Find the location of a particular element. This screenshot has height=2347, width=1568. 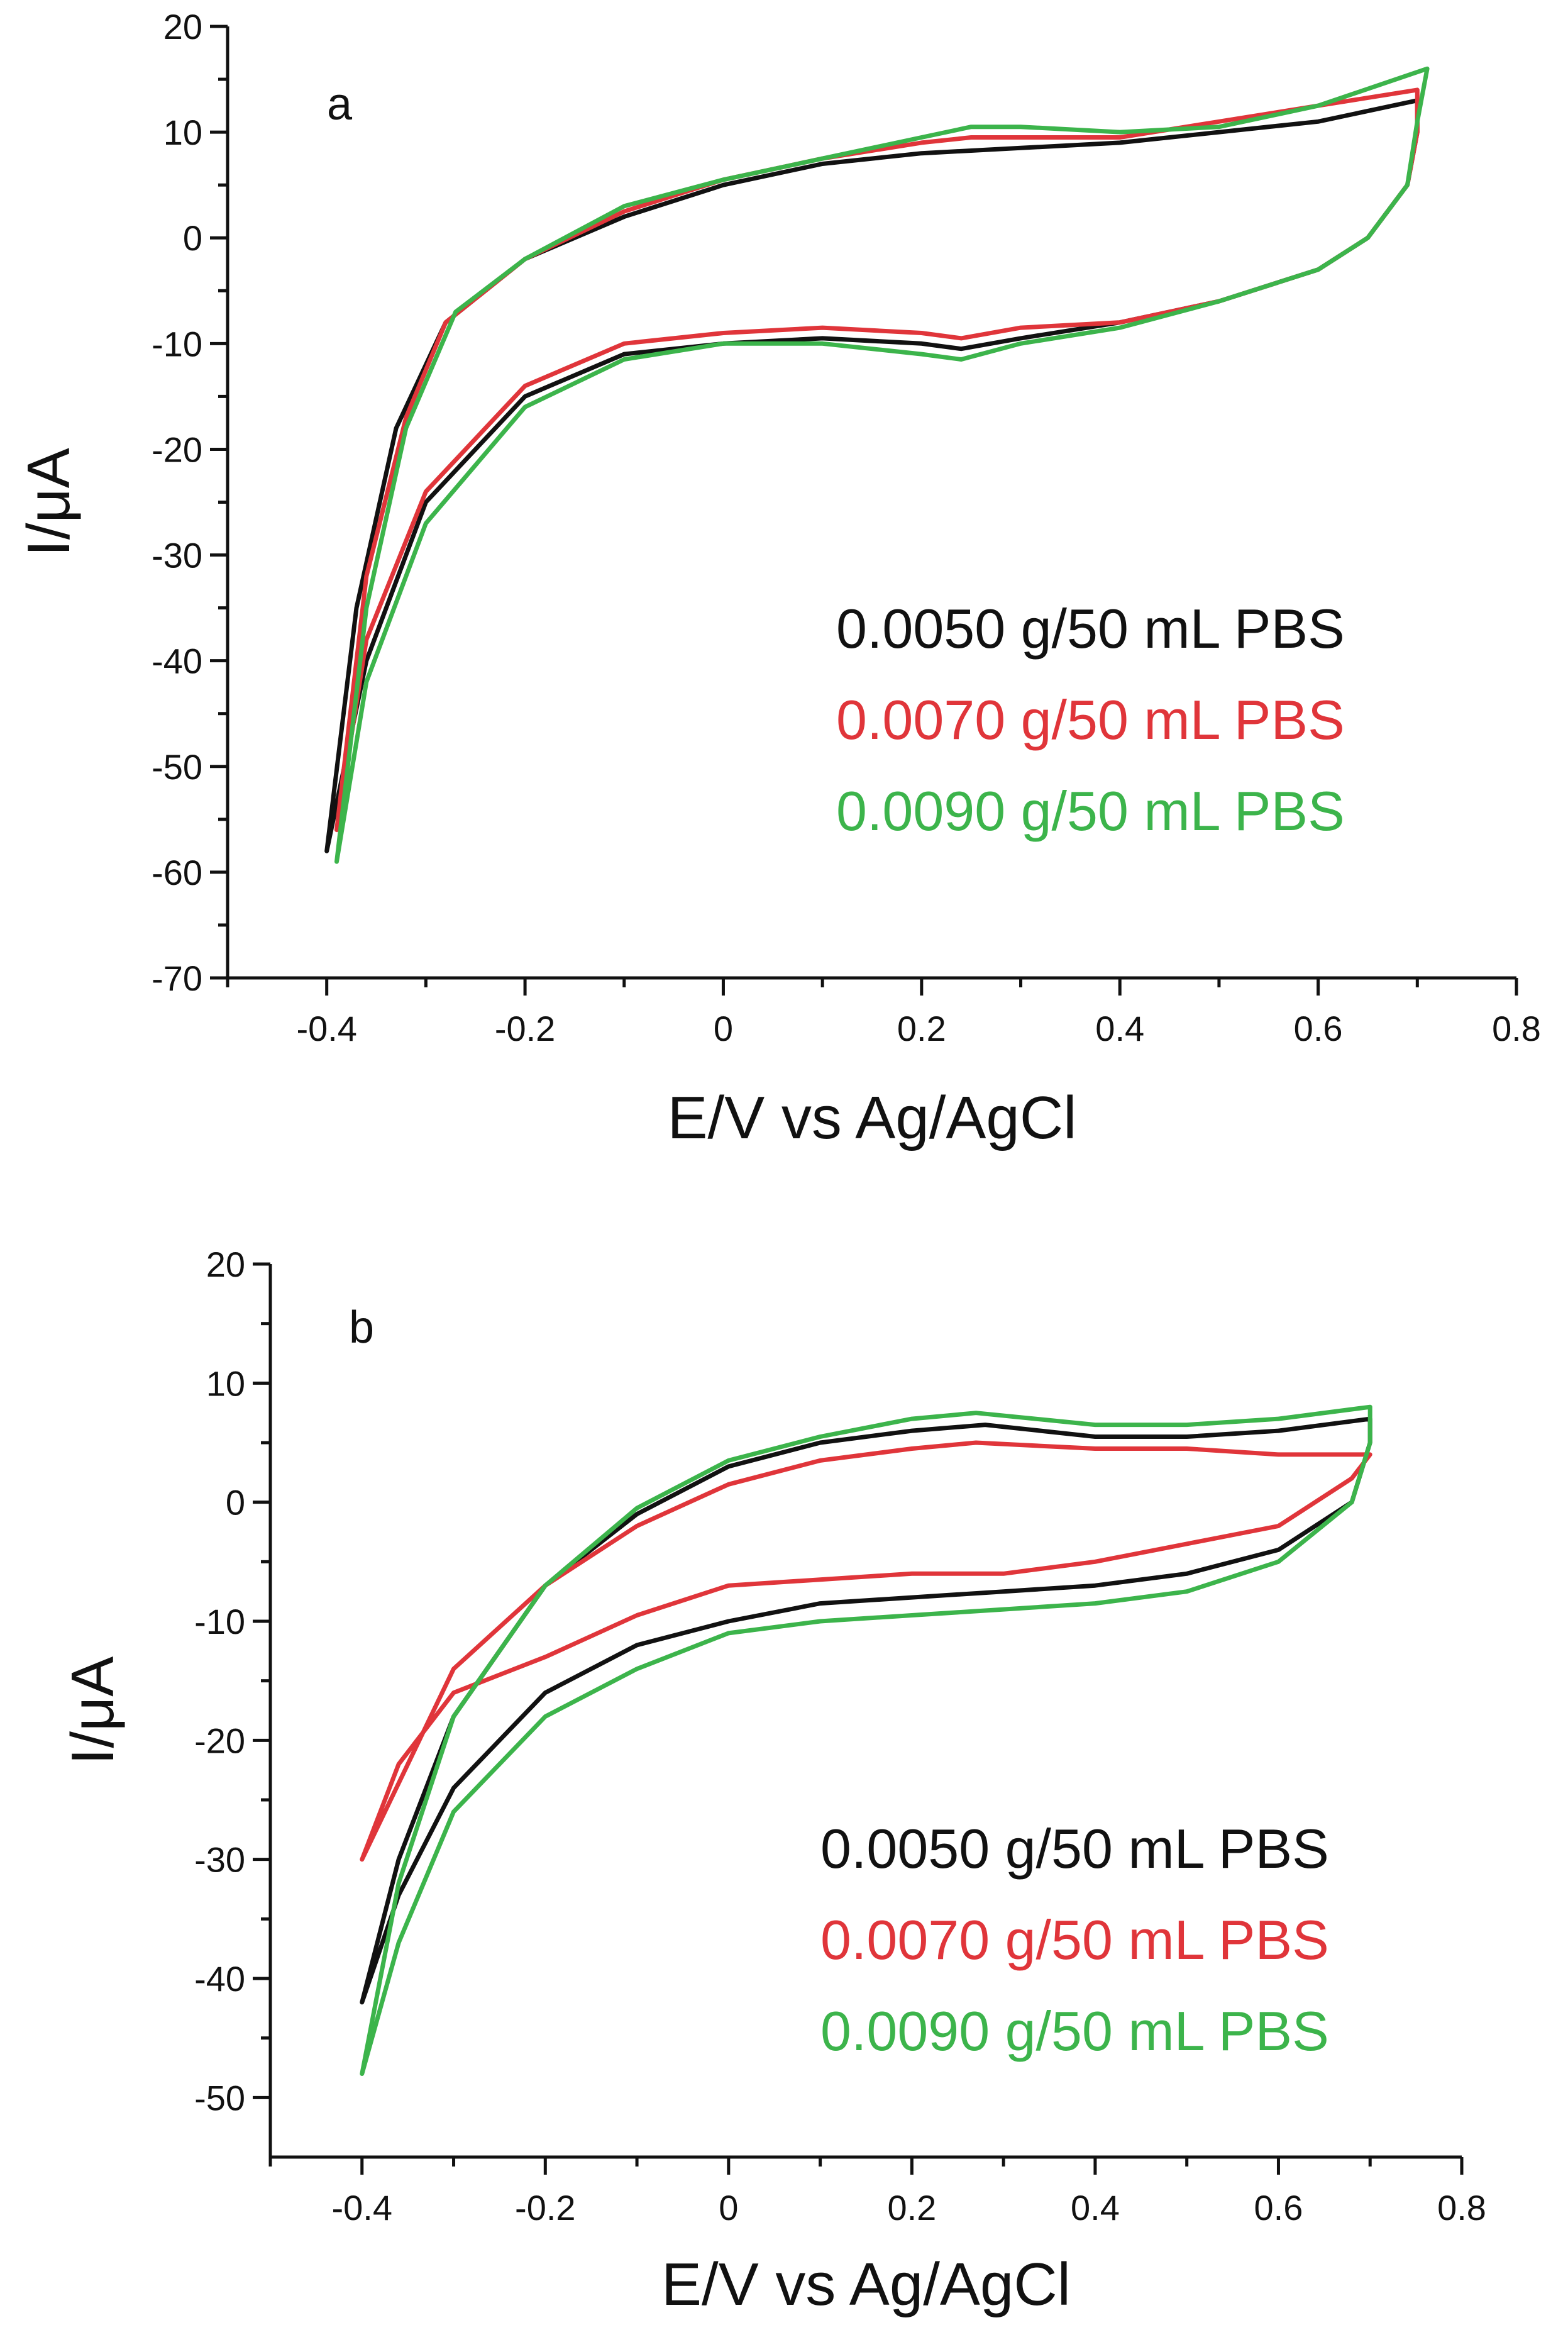

y-tick-label: -70 is located at coordinates (177, 978).